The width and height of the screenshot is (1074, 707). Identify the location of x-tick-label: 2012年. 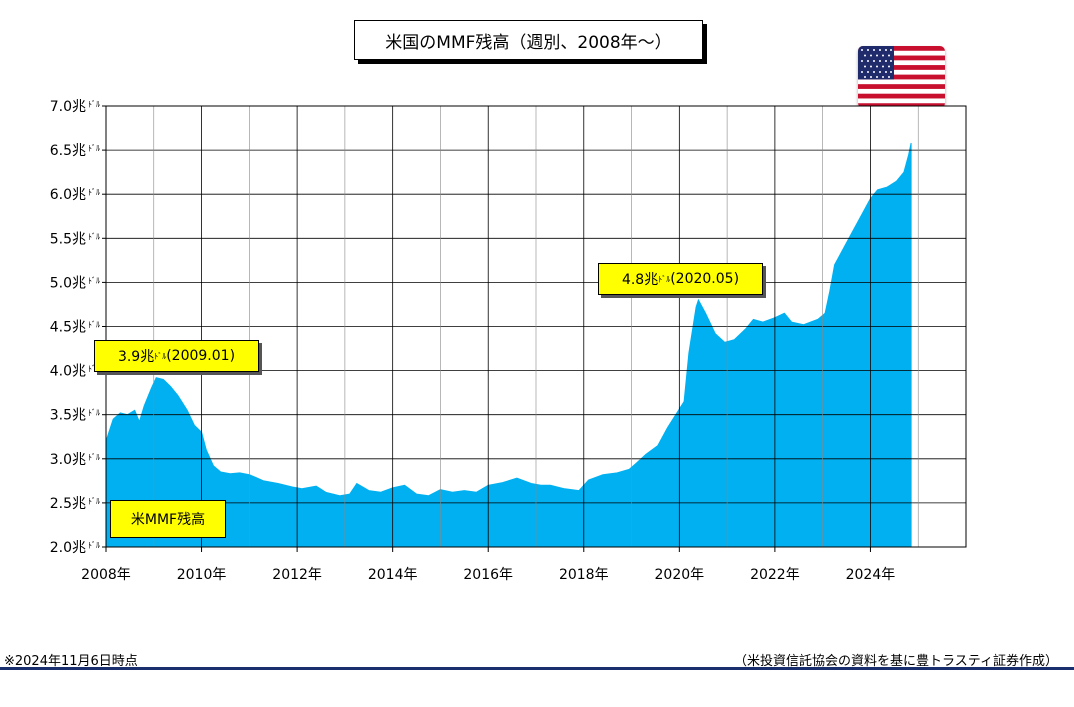
(297, 575).